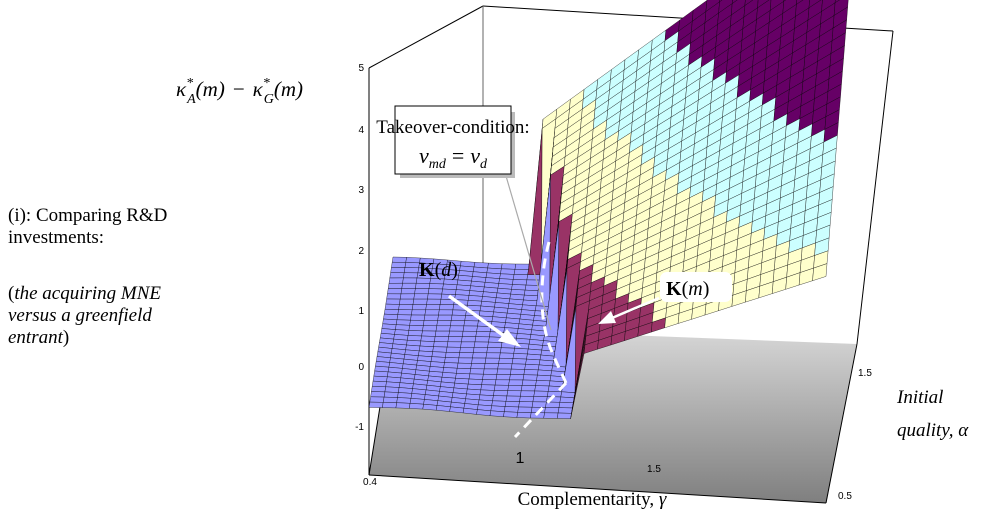  I want to click on y-axis-title-line2: quality, α, so click(933, 430).